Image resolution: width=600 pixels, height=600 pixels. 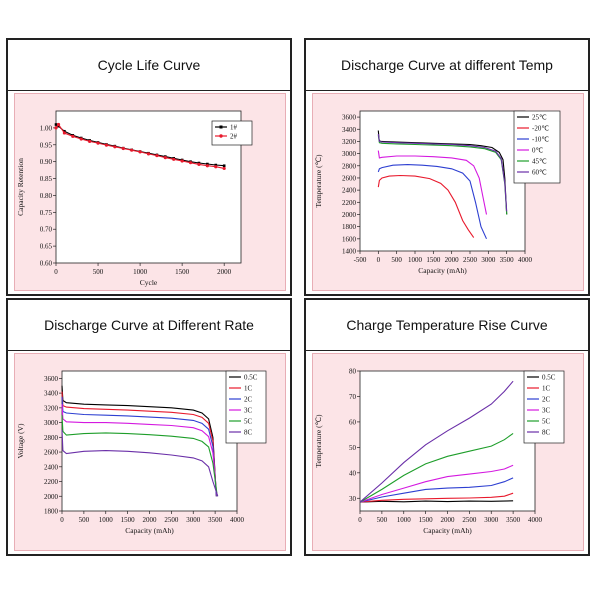 I want to click on series-line--10℃, so click(x=432, y=202).